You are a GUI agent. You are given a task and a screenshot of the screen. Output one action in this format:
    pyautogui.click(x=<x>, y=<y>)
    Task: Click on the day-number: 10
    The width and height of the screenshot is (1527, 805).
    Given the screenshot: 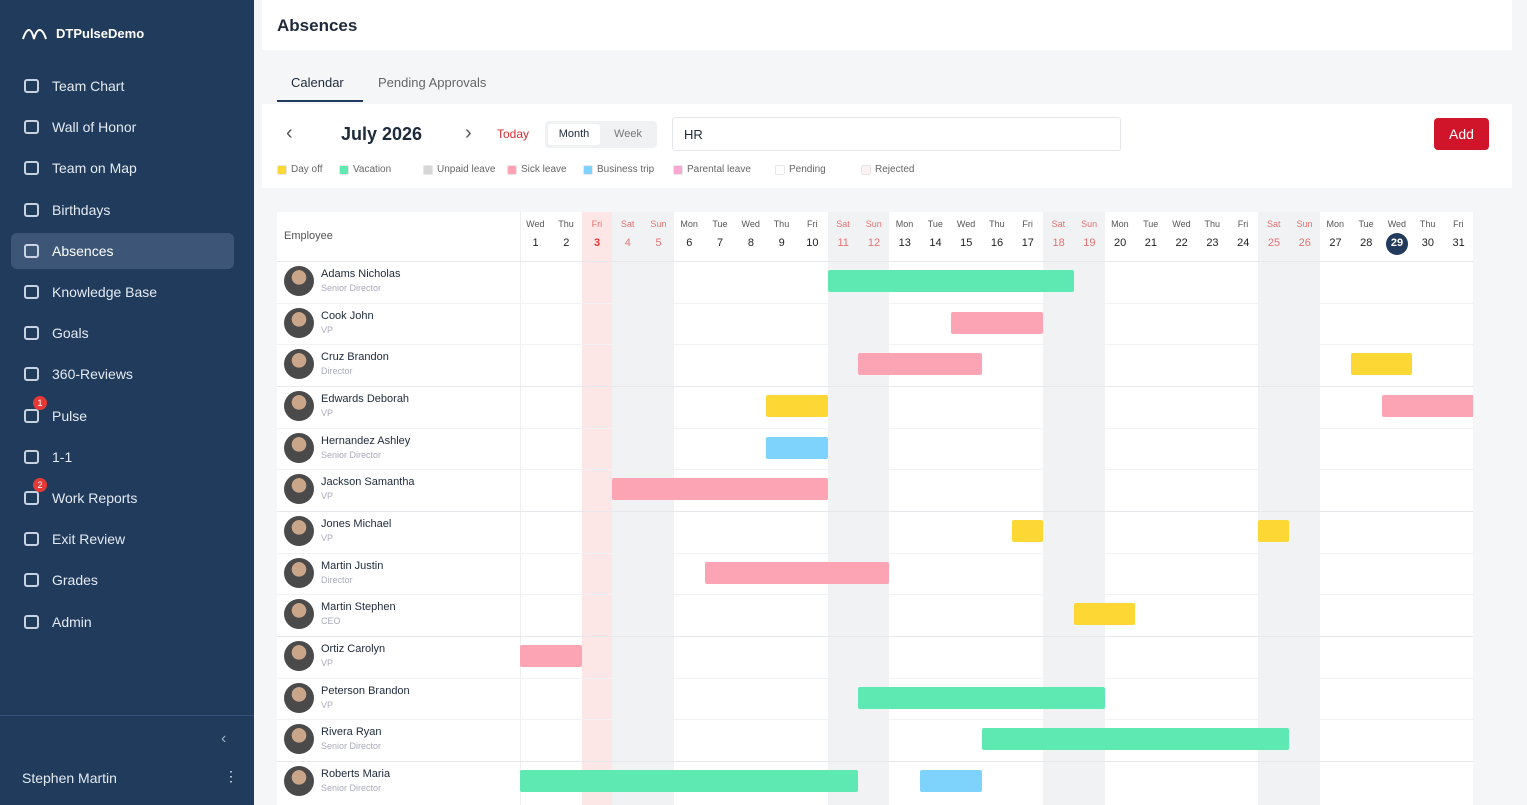 What is the action you would take?
    pyautogui.click(x=812, y=243)
    